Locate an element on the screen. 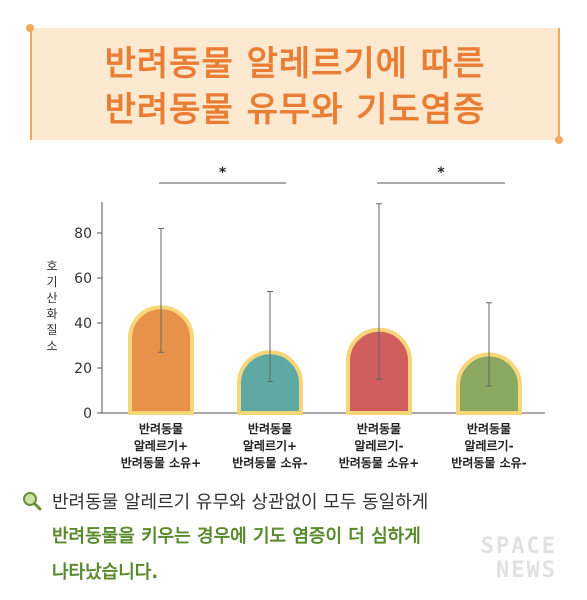 The image size is (587, 600). category-label-1-0: 반려동물 is located at coordinates (270, 428).